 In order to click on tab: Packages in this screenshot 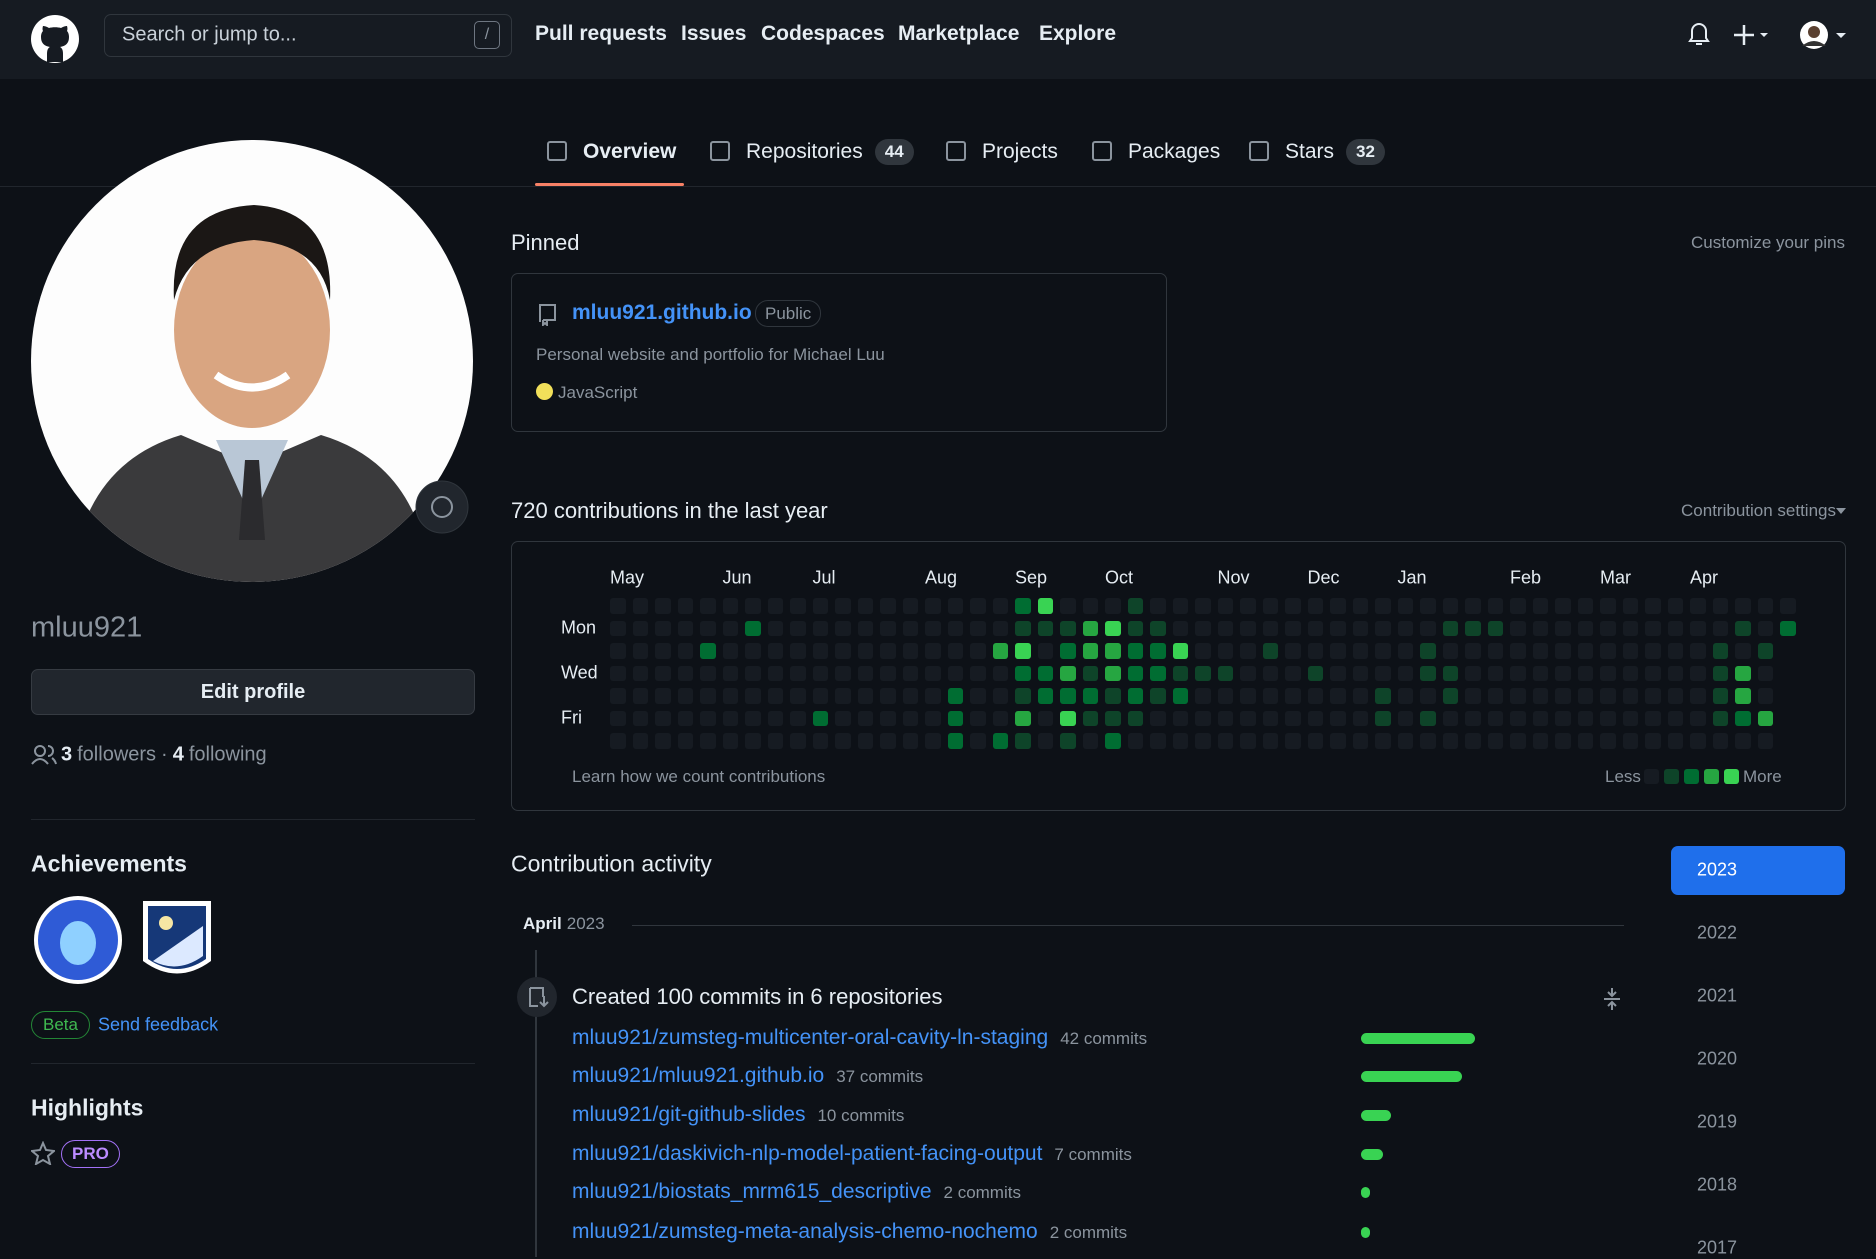, I will do `click(1174, 152)`.